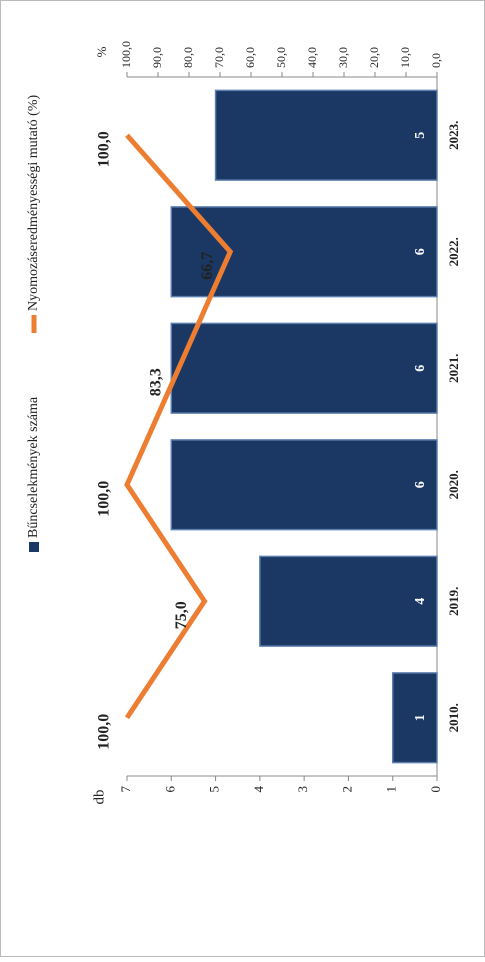 The width and height of the screenshot is (485, 962). I want to click on legend-swatch, so click(34, 547).